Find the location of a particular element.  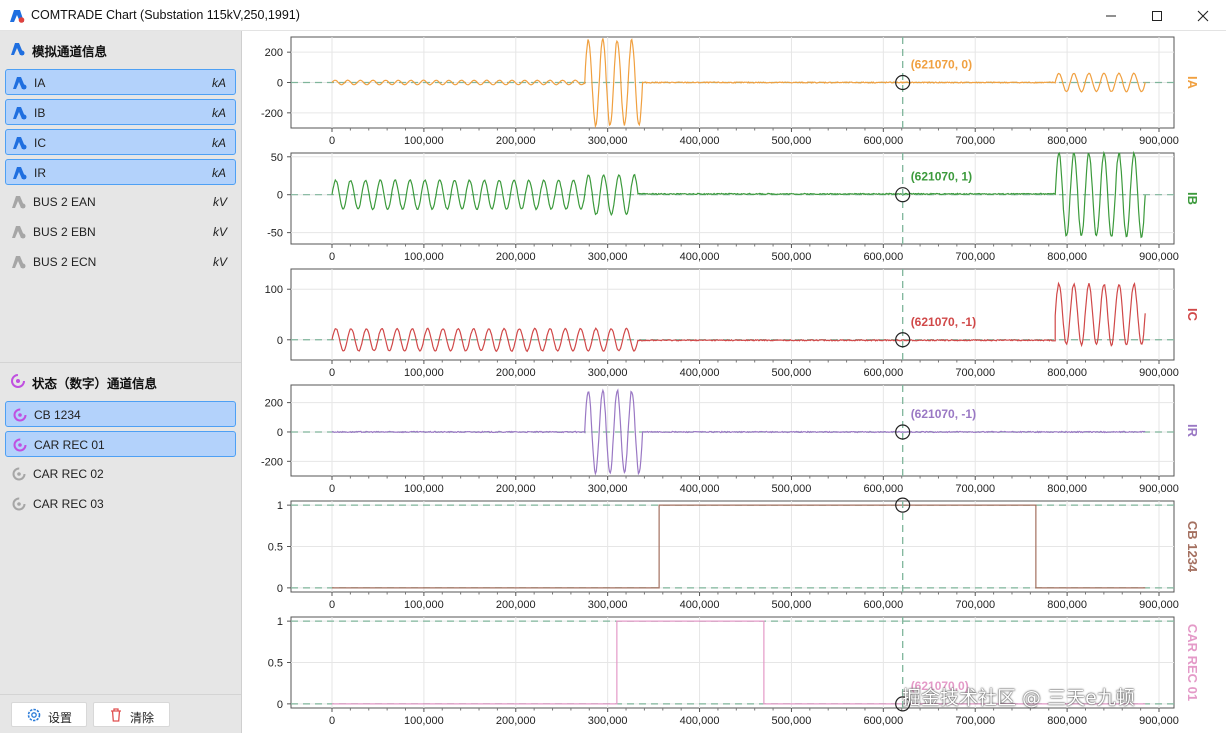

channel-label: IA is located at coordinates (40, 83).